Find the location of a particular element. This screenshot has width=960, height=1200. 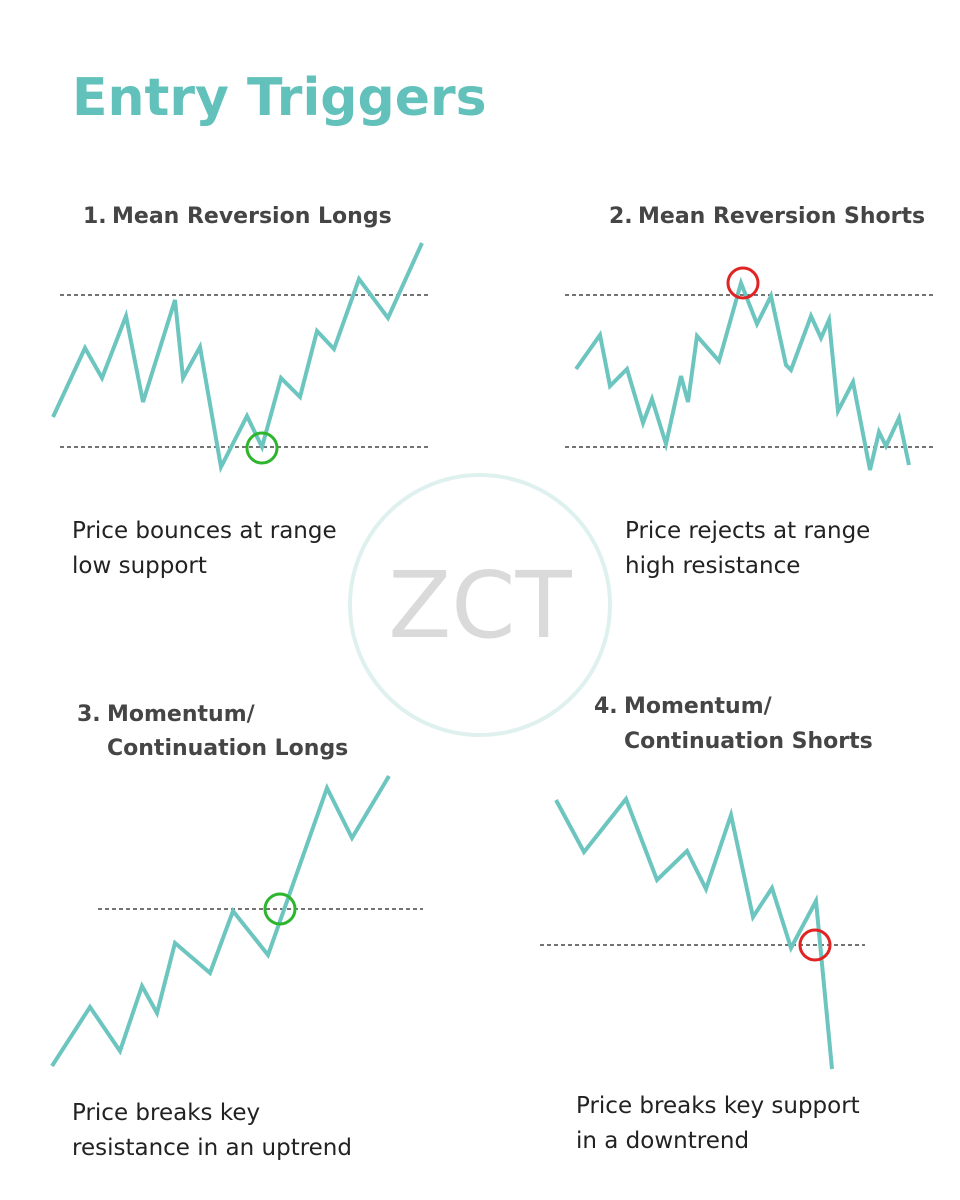

panel-caption: Price bounces at range low support is located at coordinates (204, 548).